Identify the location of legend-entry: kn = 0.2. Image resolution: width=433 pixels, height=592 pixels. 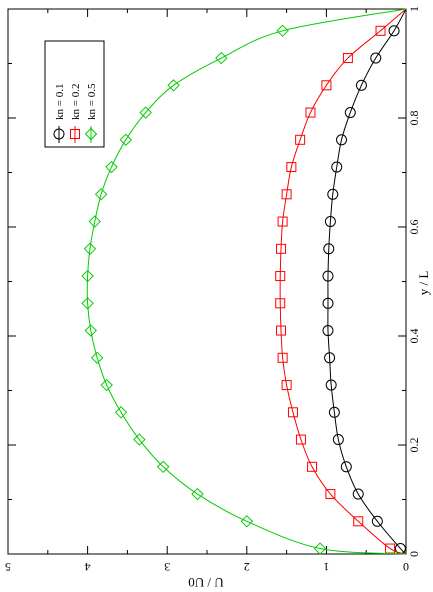
(76, 113).